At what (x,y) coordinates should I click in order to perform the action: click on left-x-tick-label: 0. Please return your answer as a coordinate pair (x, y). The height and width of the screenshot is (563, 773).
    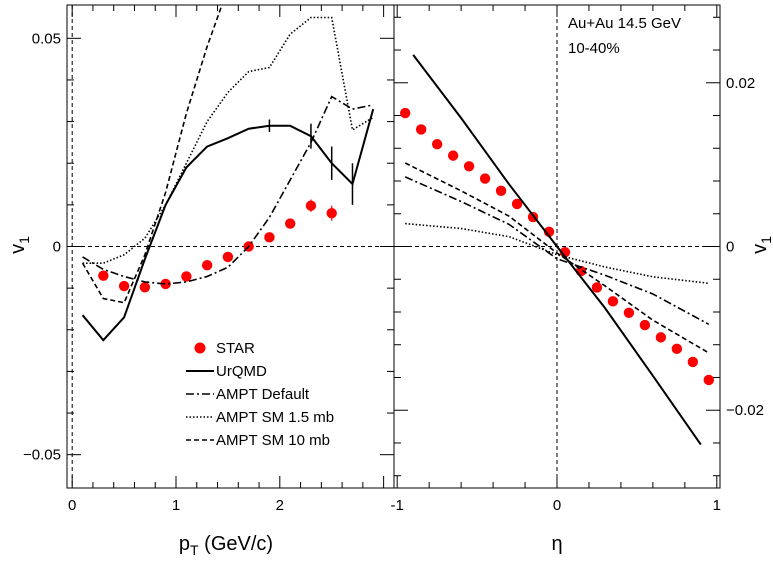
    Looking at the image, I should click on (72, 505).